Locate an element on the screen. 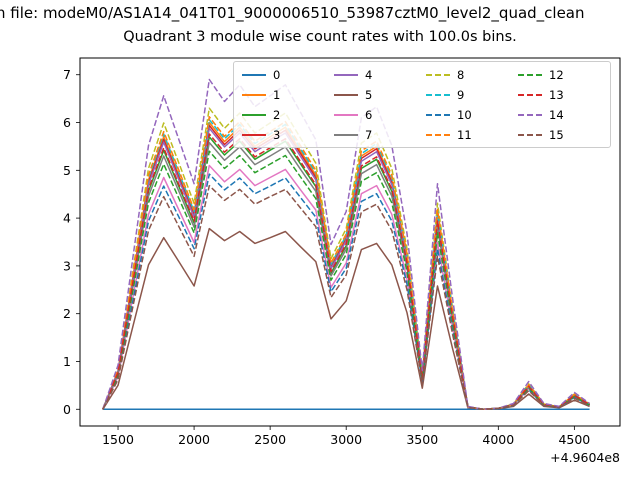 The width and height of the screenshot is (640, 480). legend-item: 13 is located at coordinates (560, 94).